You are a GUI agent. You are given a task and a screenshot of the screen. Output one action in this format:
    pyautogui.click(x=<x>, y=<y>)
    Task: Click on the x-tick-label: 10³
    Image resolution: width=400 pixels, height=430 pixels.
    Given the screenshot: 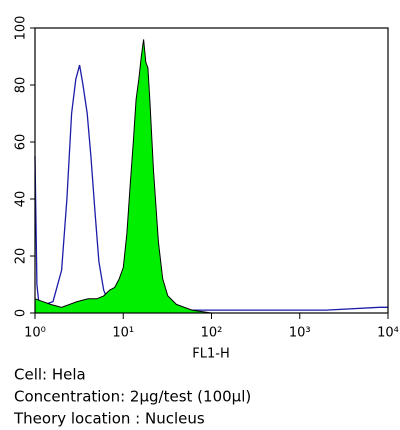 What is the action you would take?
    pyautogui.click(x=300, y=333)
    